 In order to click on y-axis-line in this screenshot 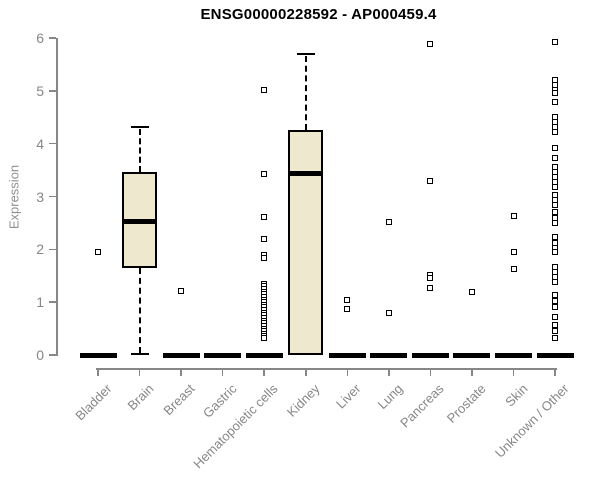, I will do `click(57, 197)`.